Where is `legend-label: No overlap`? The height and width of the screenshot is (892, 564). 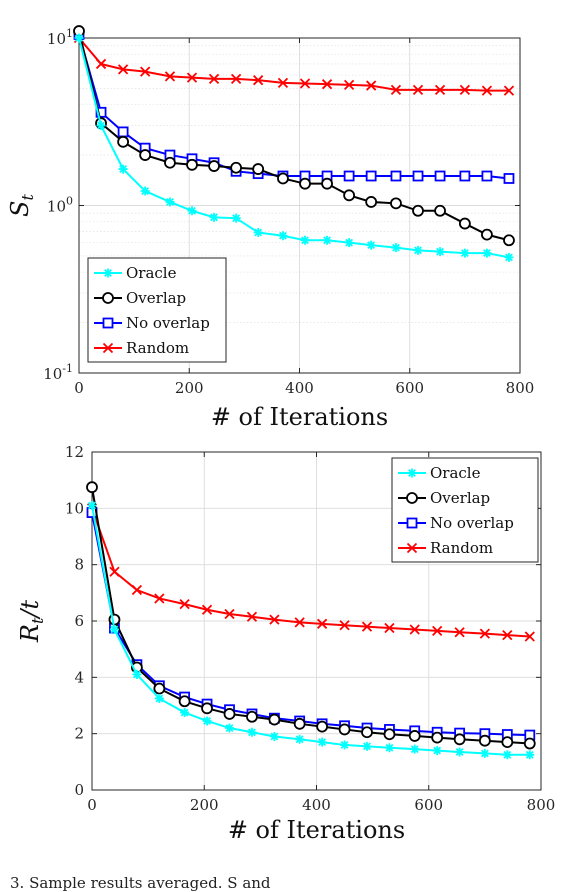
legend-label: No overlap is located at coordinates (168, 323).